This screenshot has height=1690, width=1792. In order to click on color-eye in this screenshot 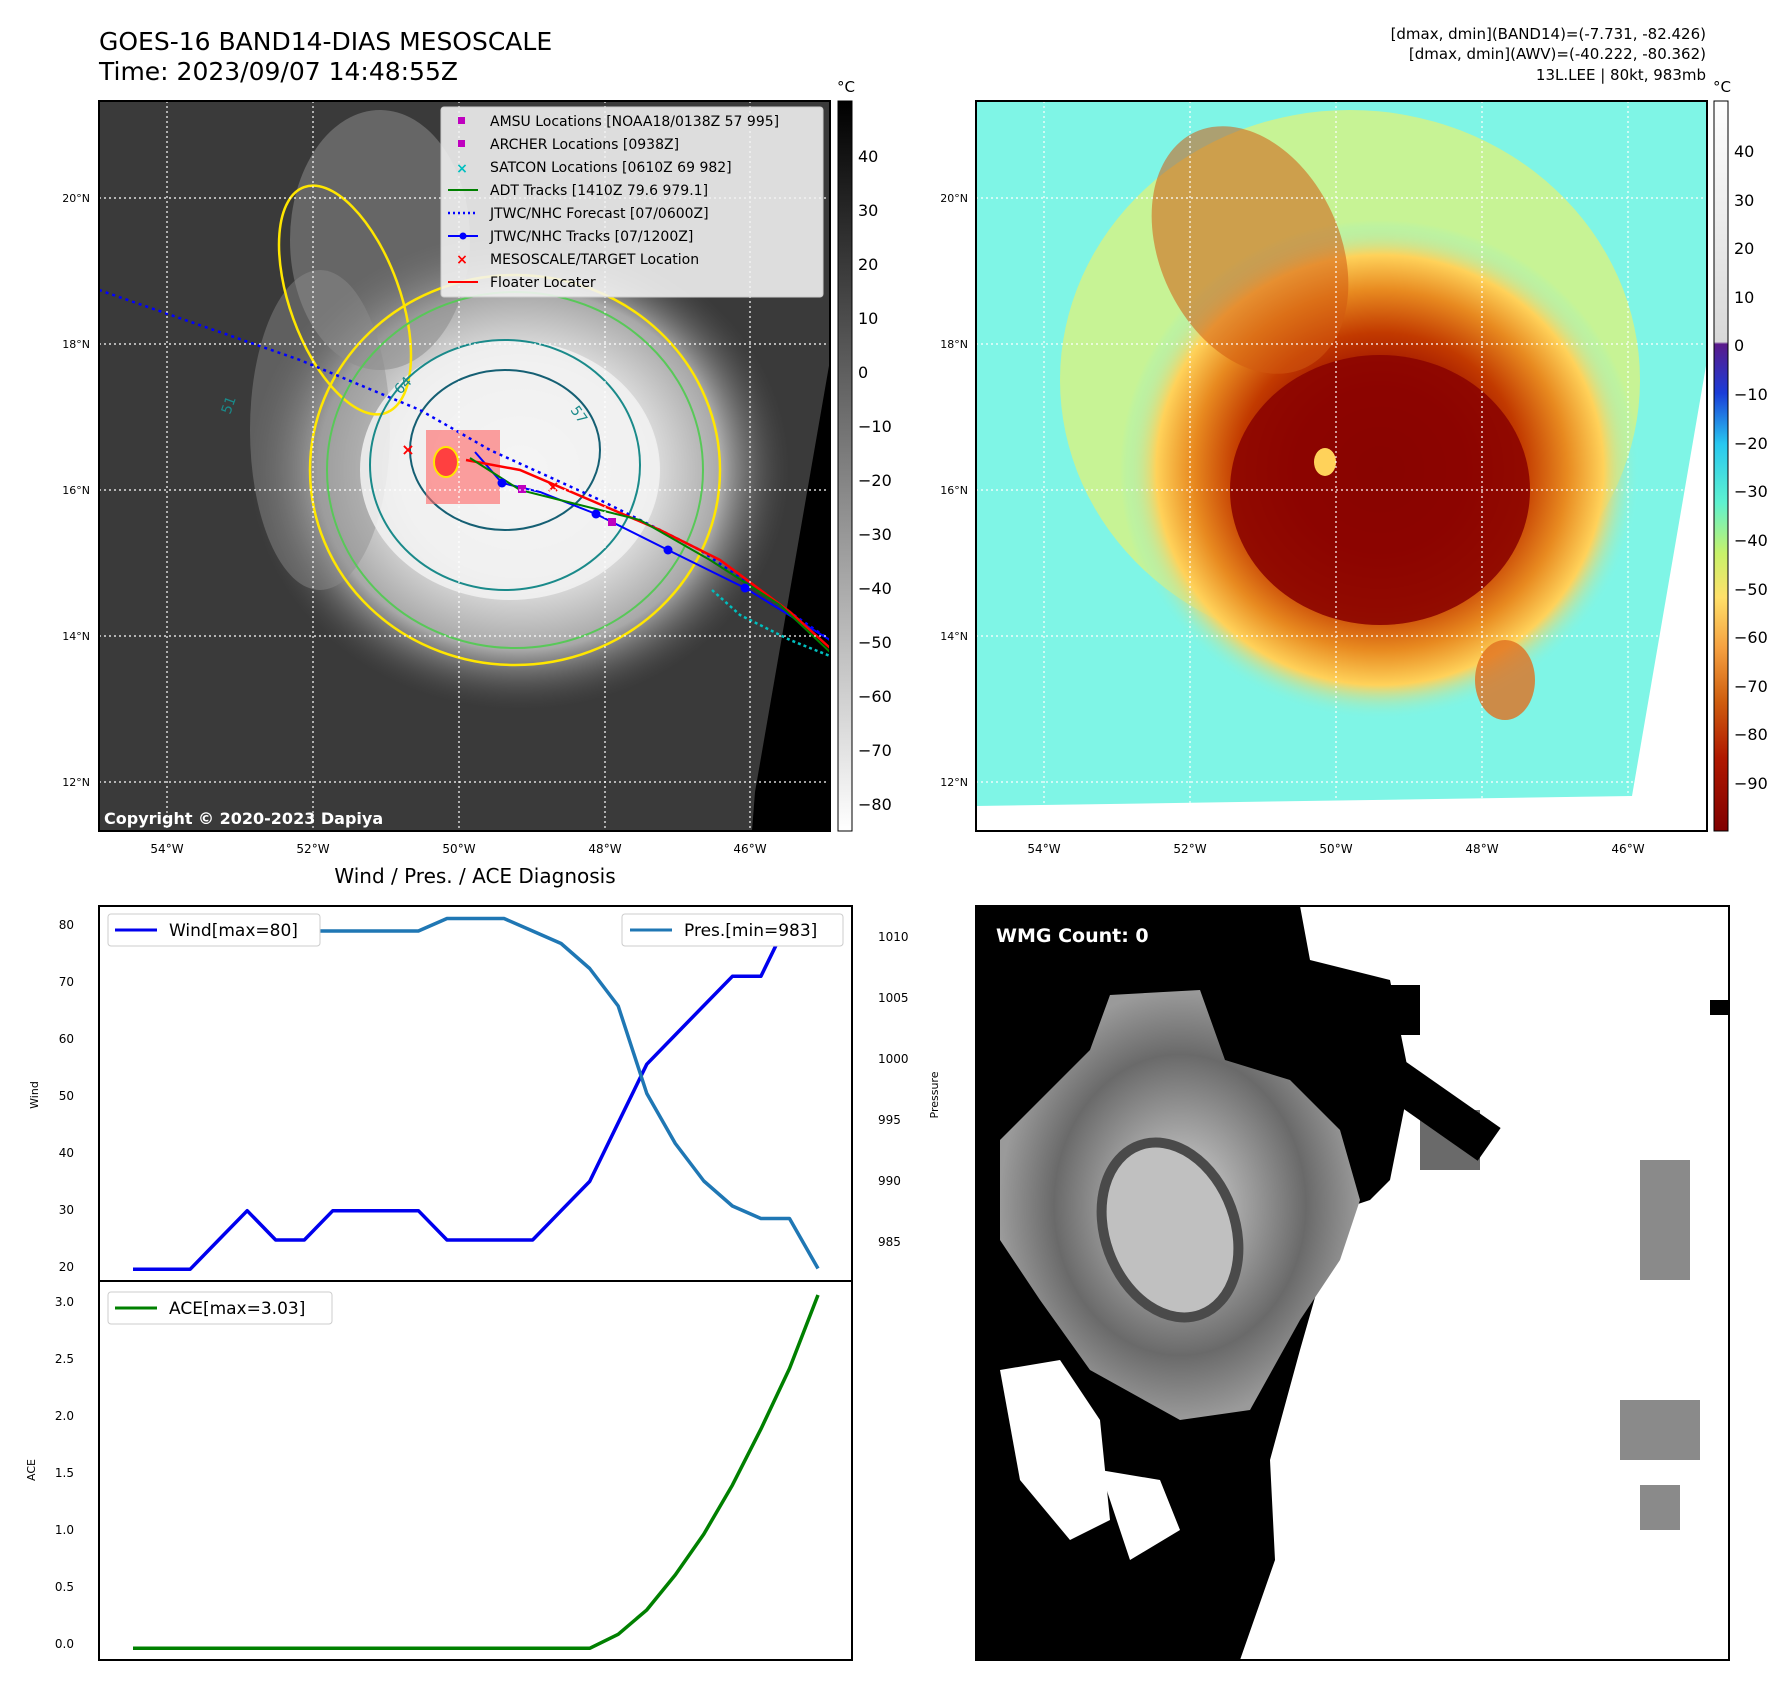, I will do `click(1325, 462)`.